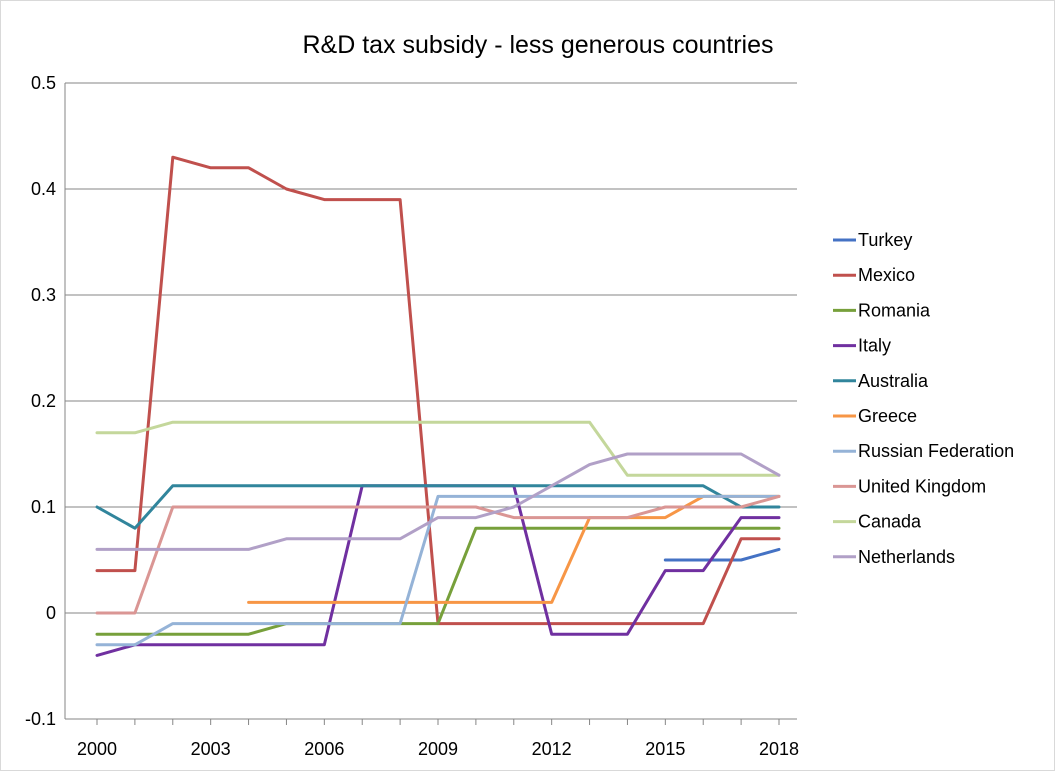 The image size is (1055, 772). Describe the element at coordinates (893, 381) in the screenshot. I see `legend-label-australia: Australia` at that location.